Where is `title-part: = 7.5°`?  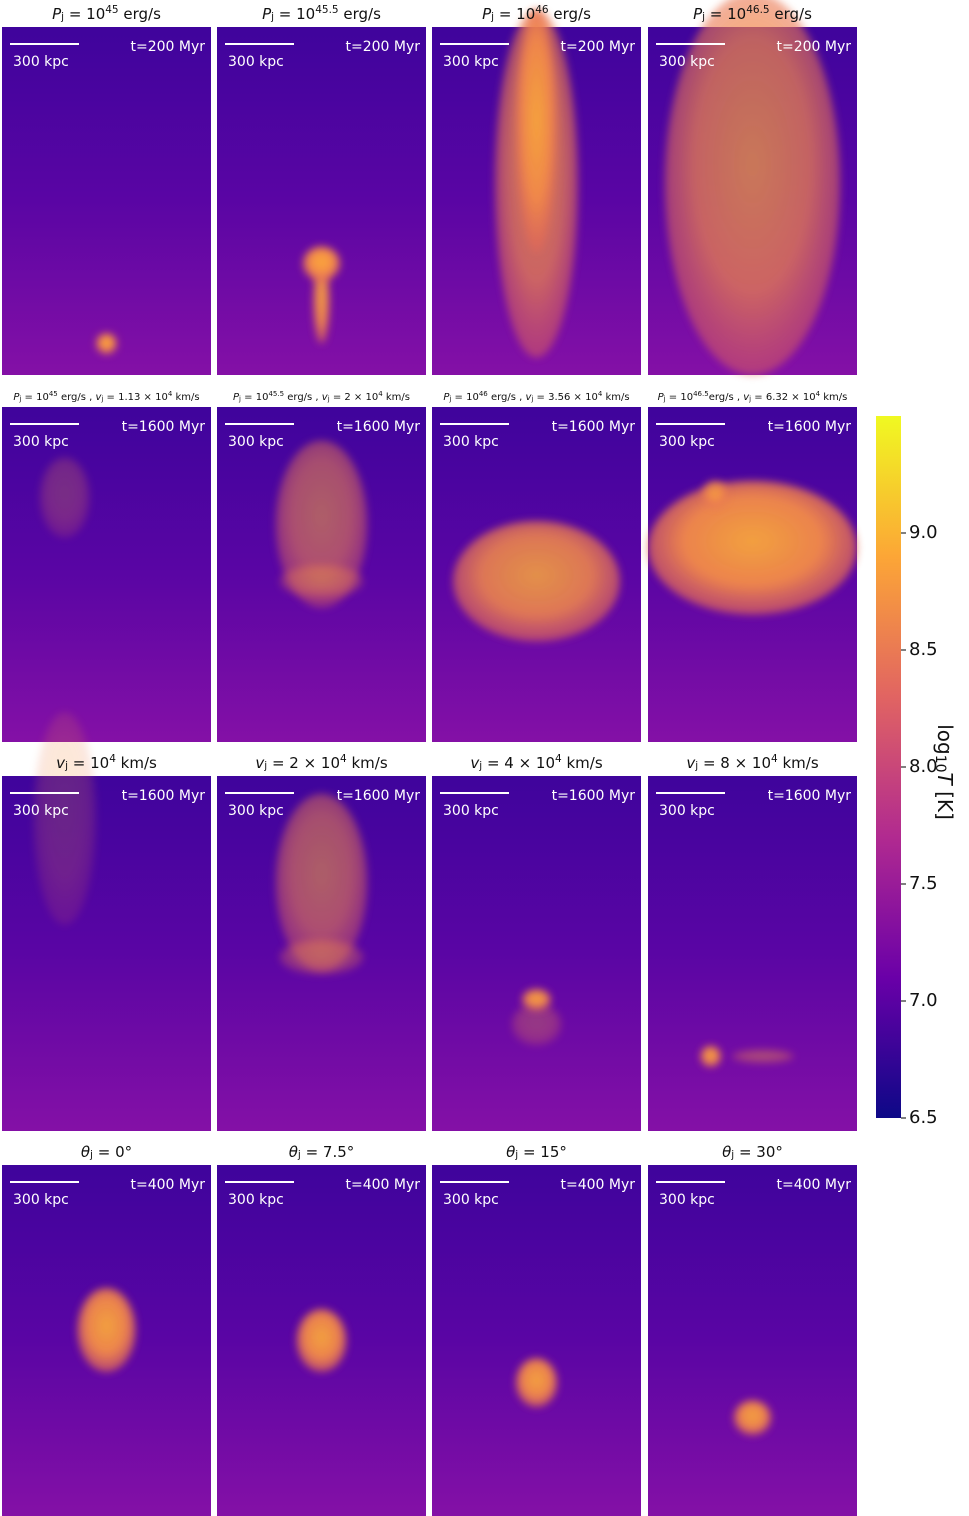 title-part: = 7.5° is located at coordinates (327, 1152).